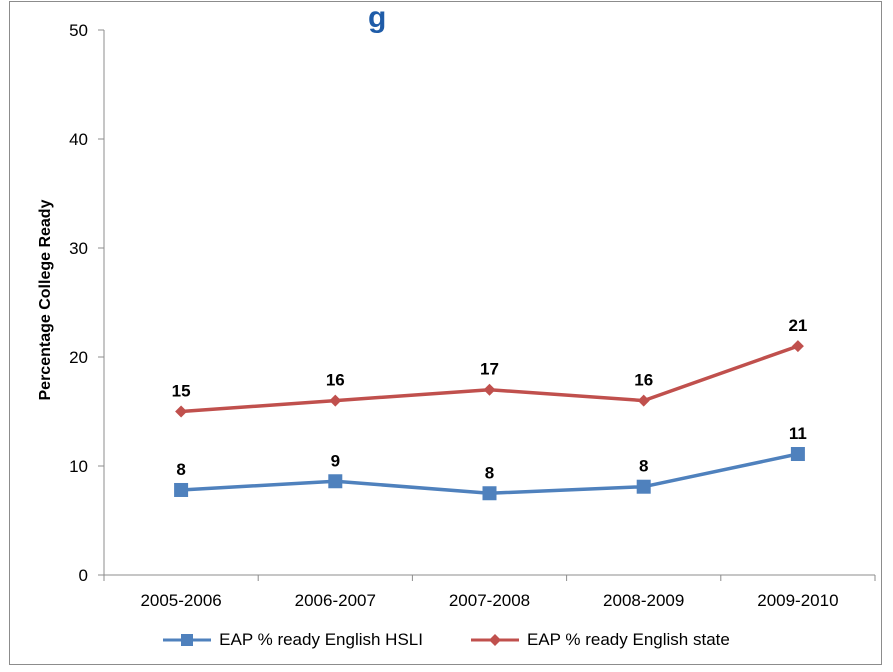  I want to click on y-tick-label: 40, so click(78, 139).